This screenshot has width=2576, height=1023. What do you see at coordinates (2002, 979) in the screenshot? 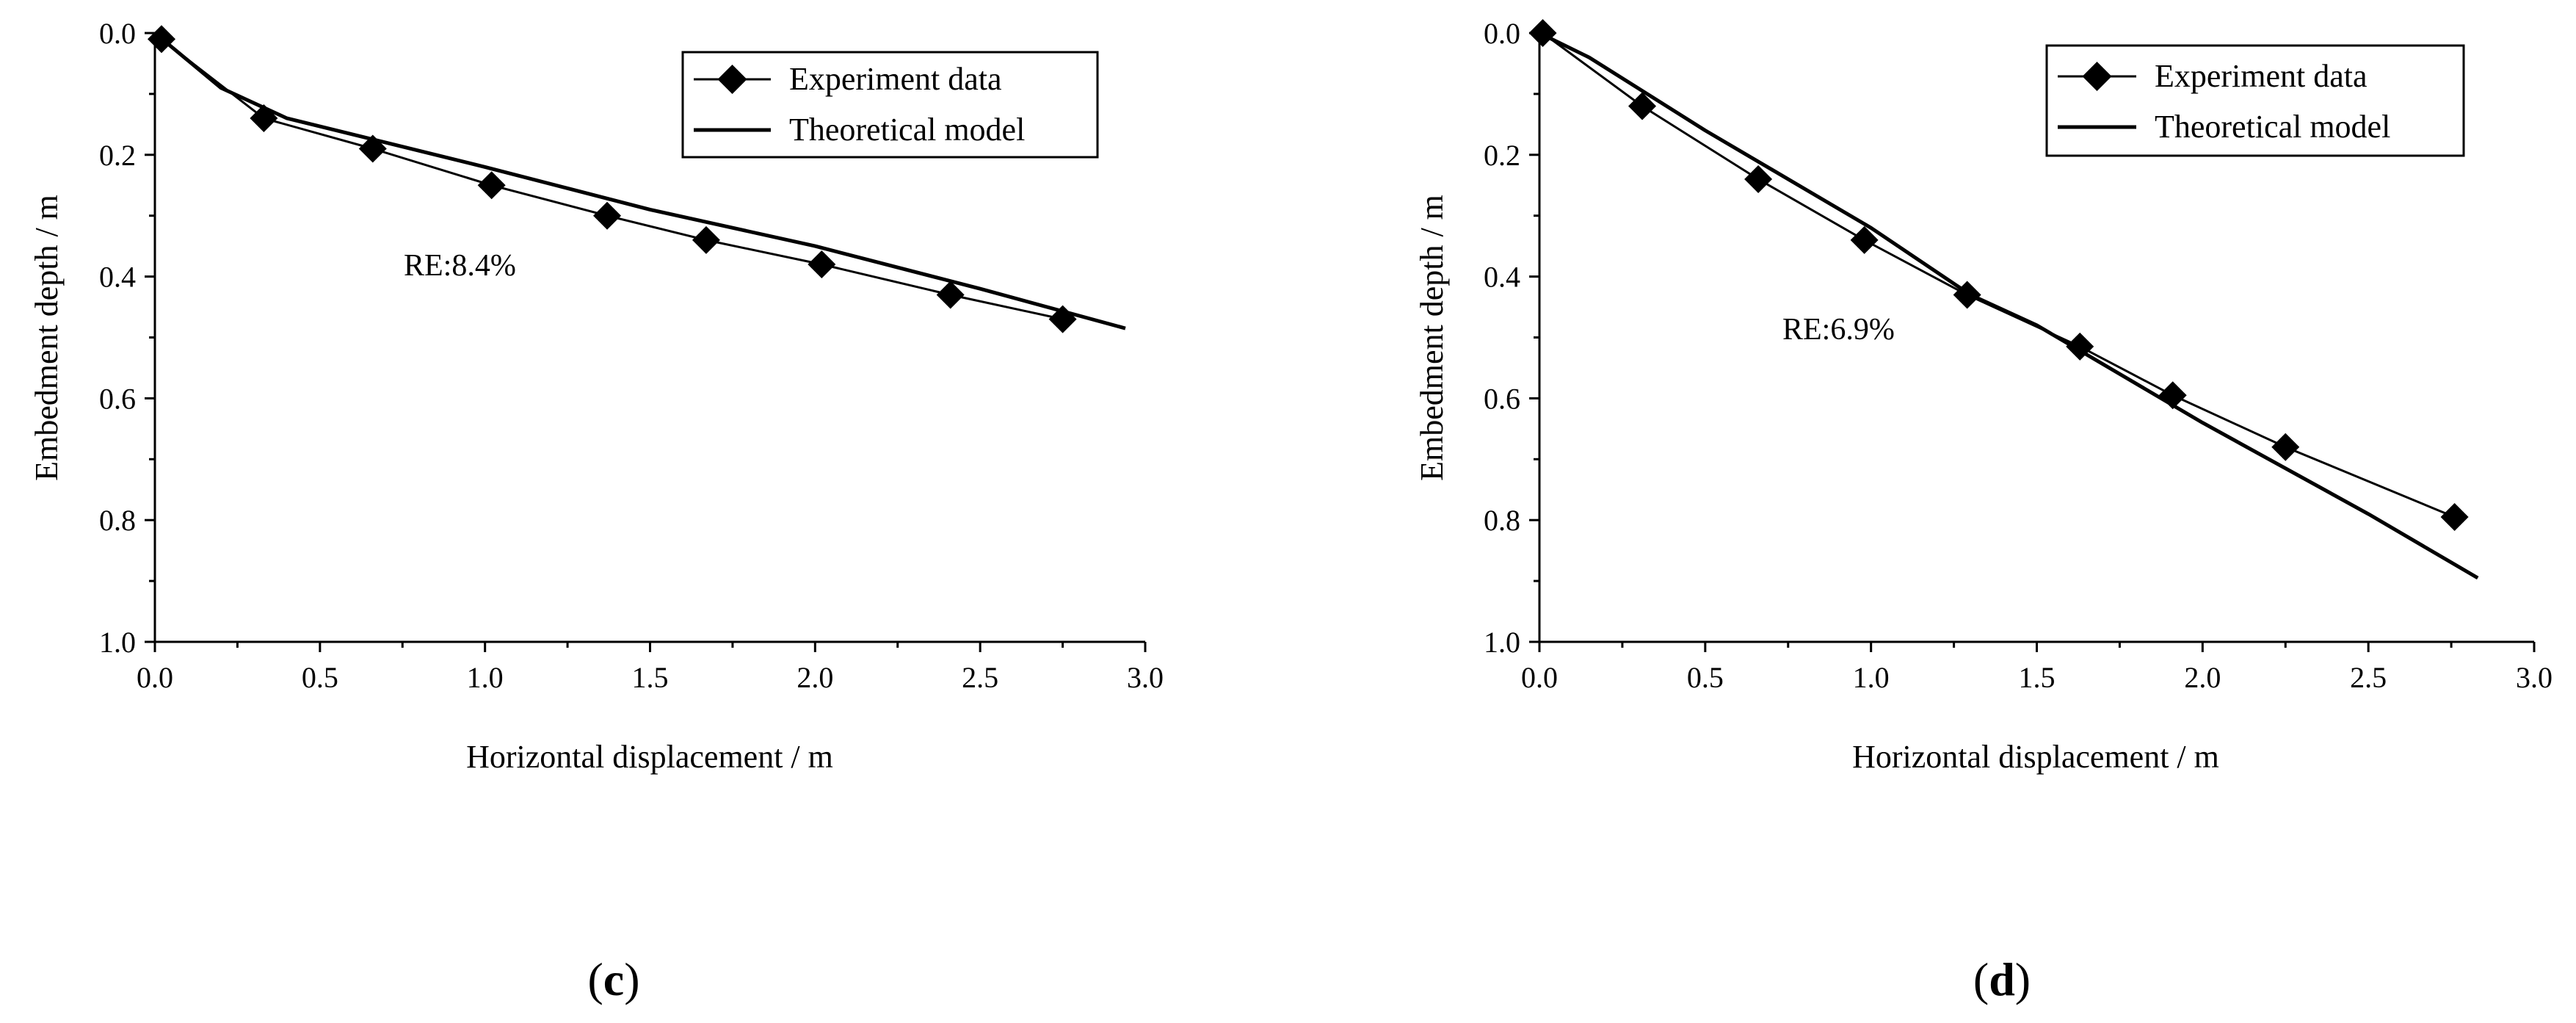
I see `panel-label: (d)` at bounding box center [2002, 979].